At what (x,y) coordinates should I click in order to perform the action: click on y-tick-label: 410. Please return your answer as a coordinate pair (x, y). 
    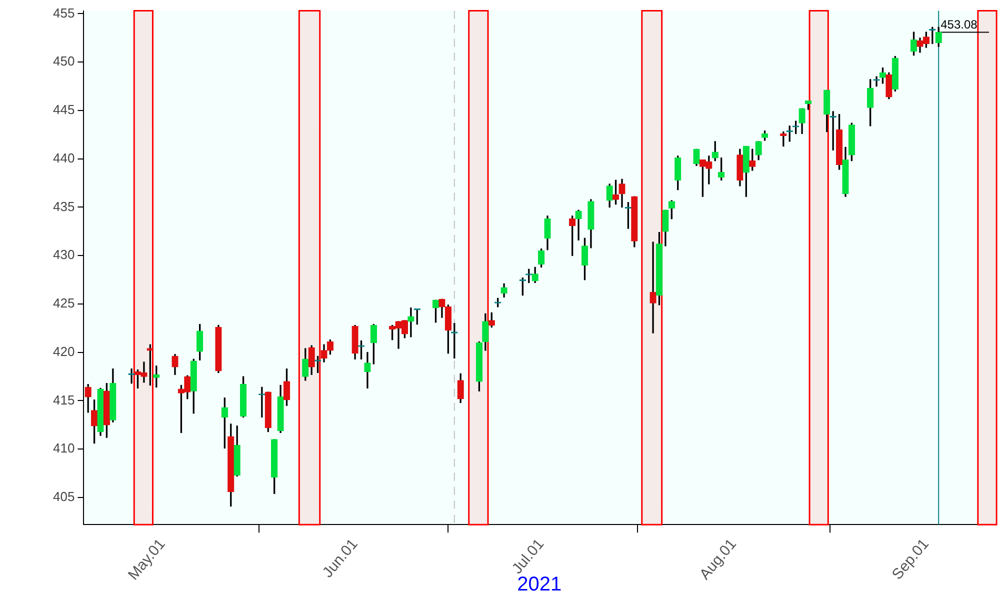
    Looking at the image, I should click on (63, 448).